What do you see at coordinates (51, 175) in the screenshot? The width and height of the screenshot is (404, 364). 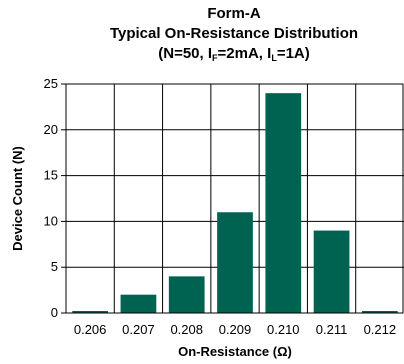 I see `y-tick-label-3: 15` at bounding box center [51, 175].